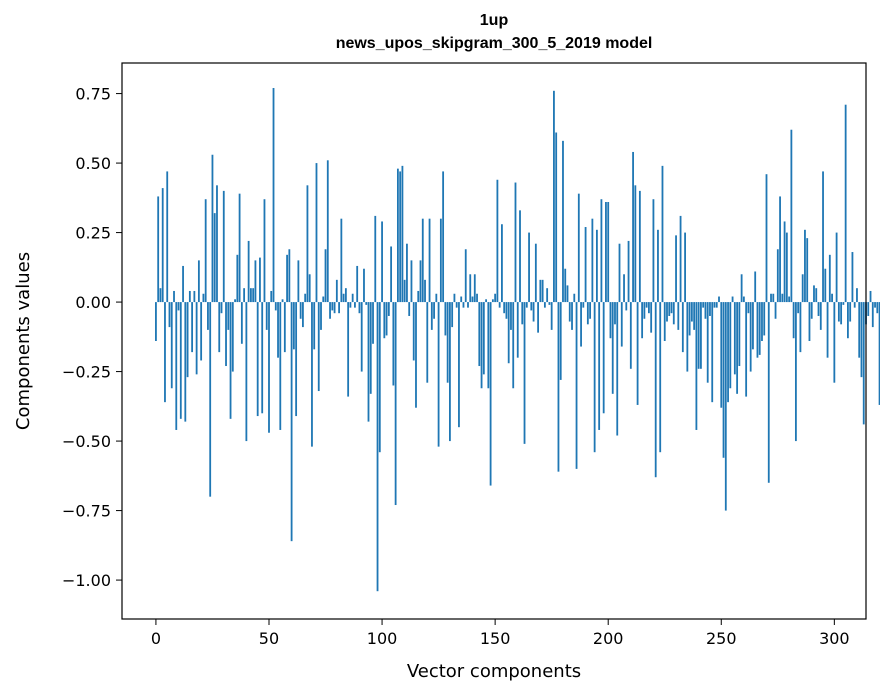 This screenshot has height=696, width=880. I want to click on y-tick-label-6: −0.75, so click(86, 511).